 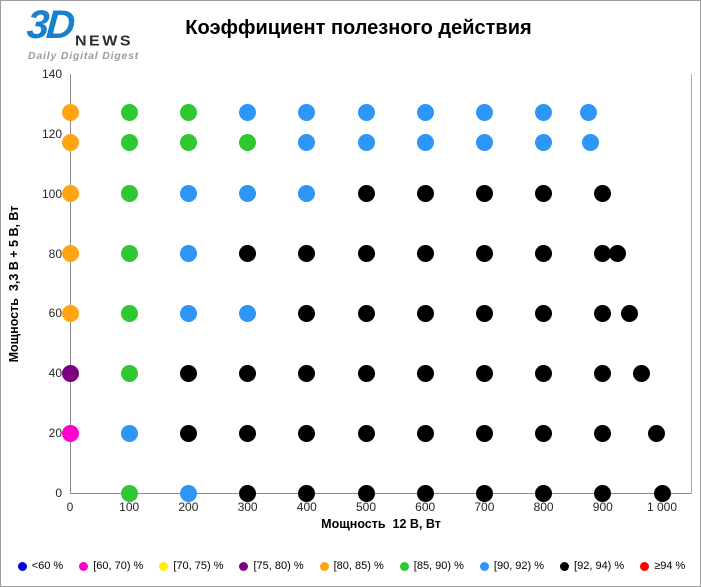 I want to click on legend-item: [92, 94) %, so click(x=592, y=566).